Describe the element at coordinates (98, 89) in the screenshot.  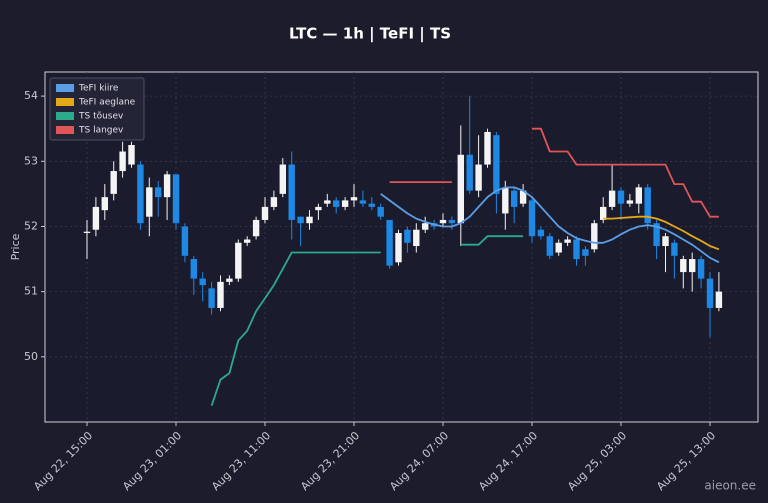
I see `legend-label: TeFI kiire` at that location.